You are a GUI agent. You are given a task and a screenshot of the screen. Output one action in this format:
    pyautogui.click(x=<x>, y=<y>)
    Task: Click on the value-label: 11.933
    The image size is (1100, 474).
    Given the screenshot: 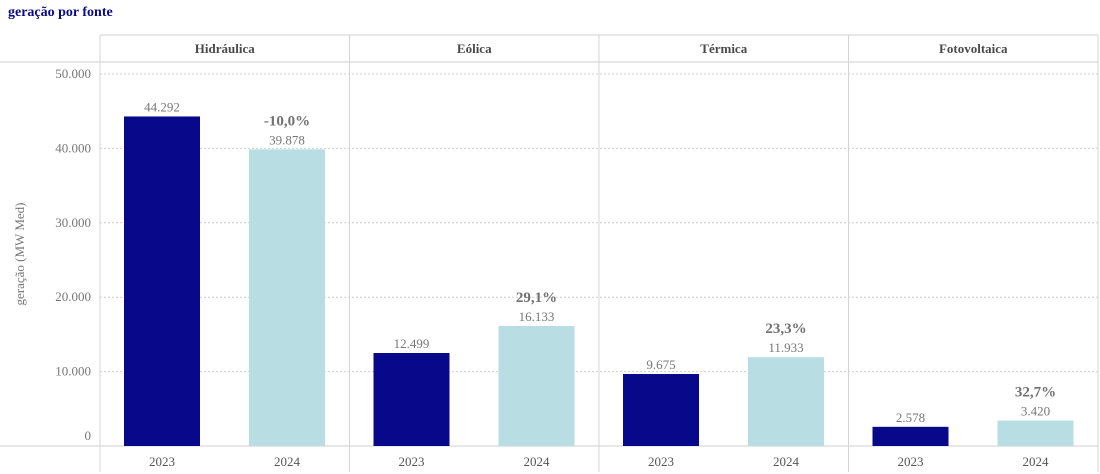 What is the action you would take?
    pyautogui.click(x=785, y=347)
    